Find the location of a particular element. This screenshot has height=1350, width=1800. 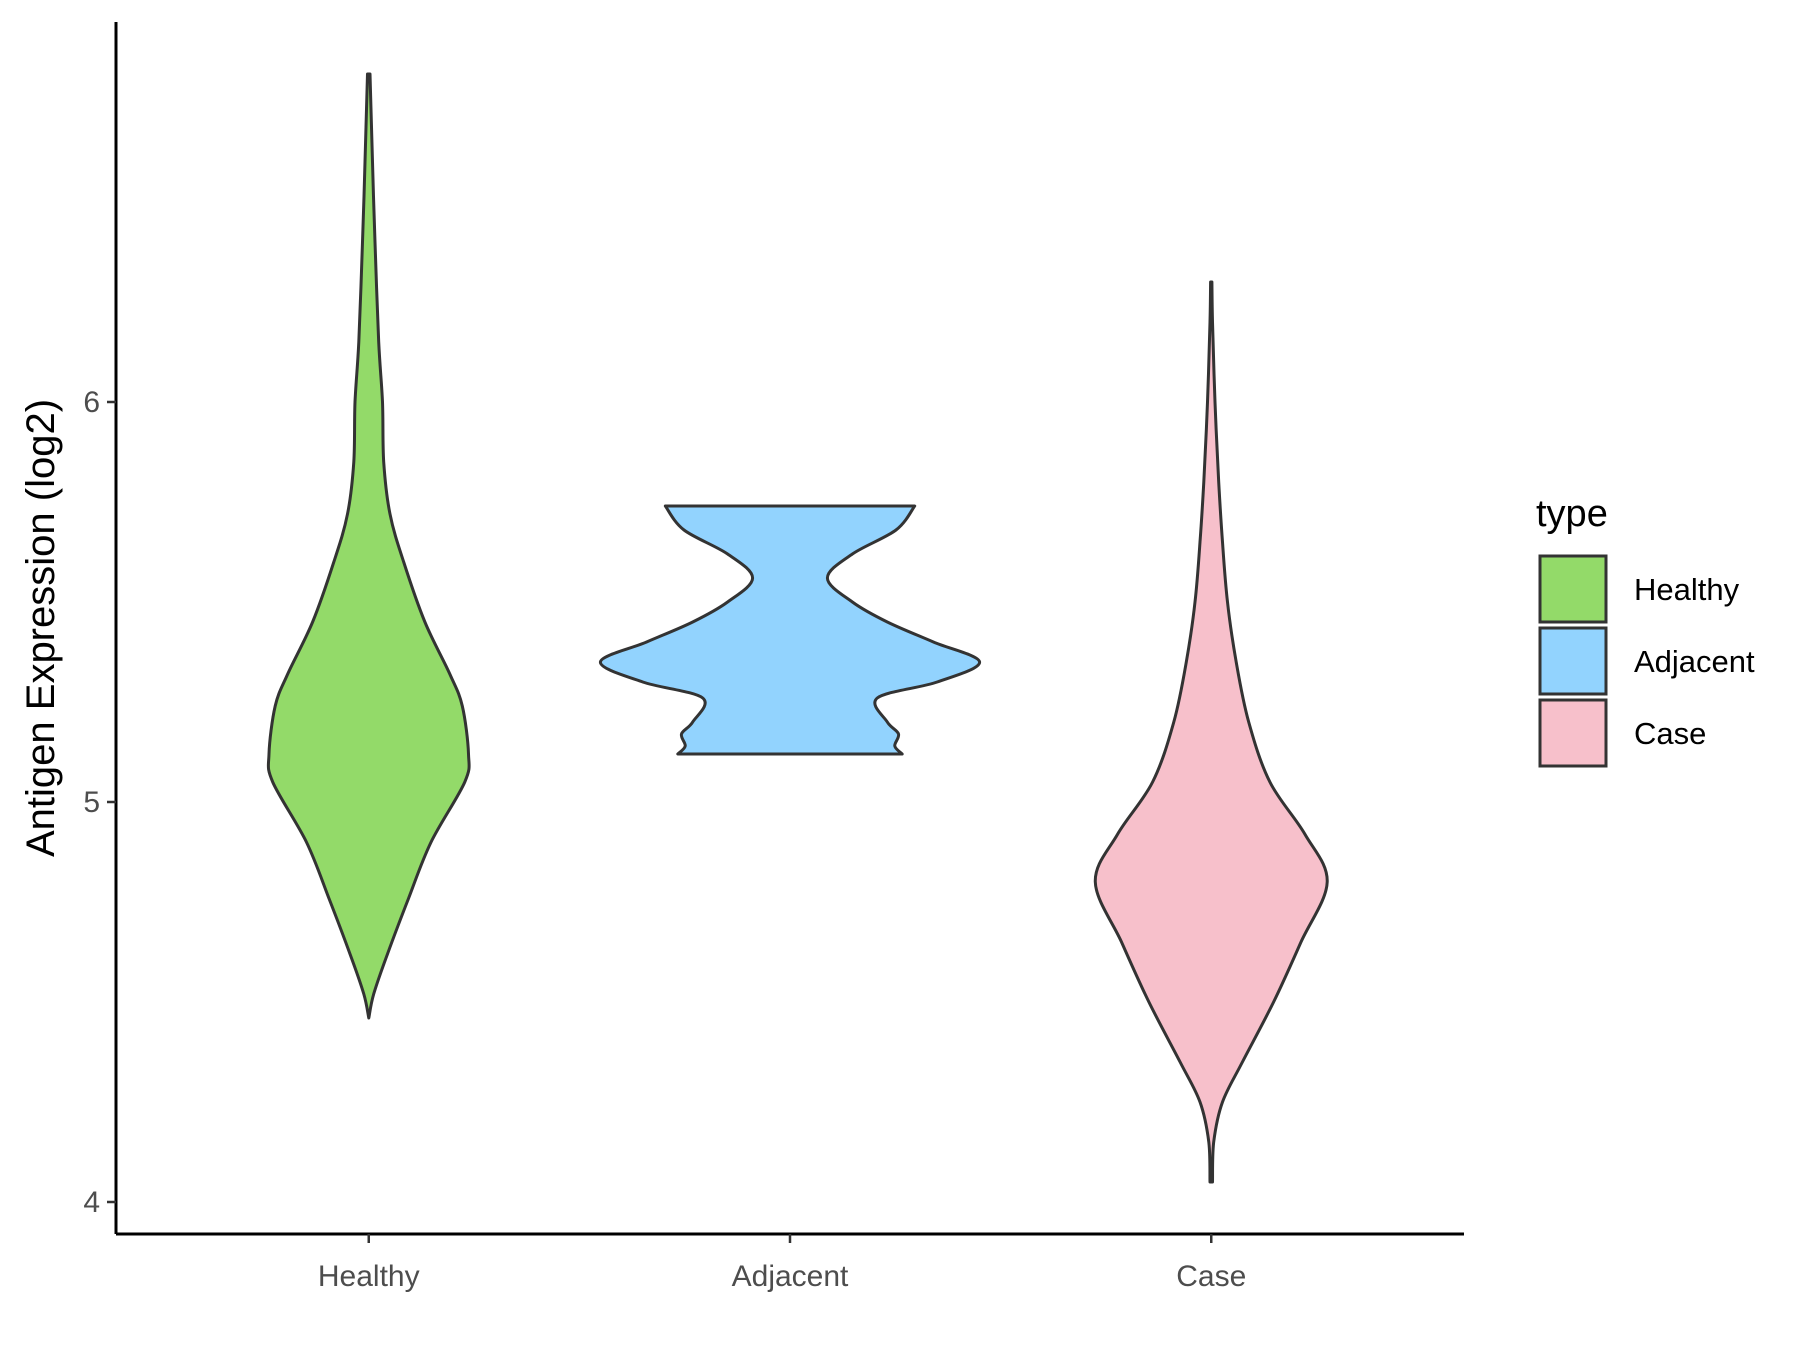

x-ticks: Healthy Adjacent Case is located at coordinates (782, 1263).